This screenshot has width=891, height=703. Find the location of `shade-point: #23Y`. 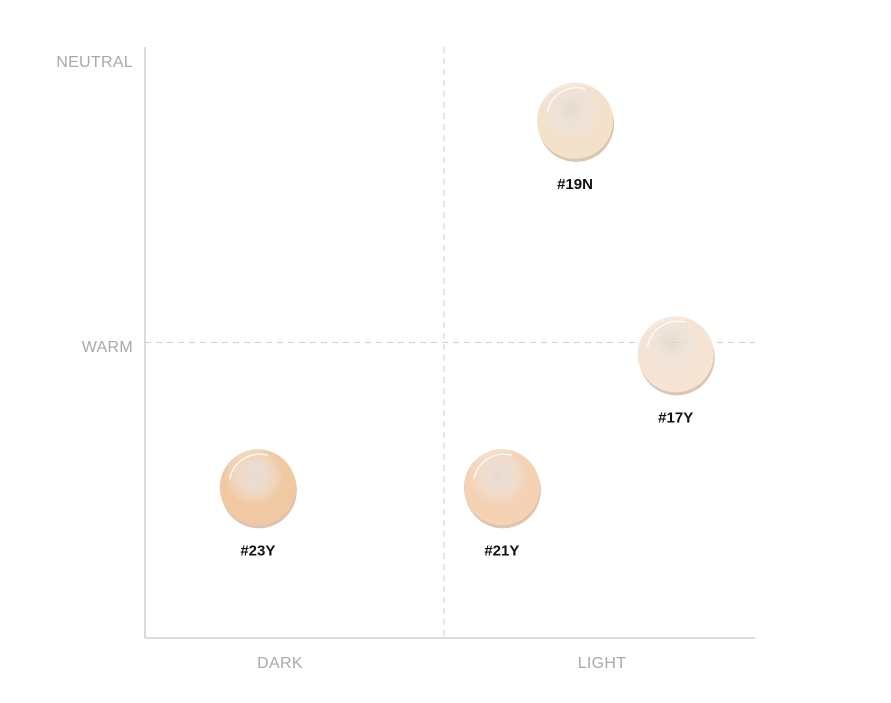

shade-point: #23Y is located at coordinates (258, 504).